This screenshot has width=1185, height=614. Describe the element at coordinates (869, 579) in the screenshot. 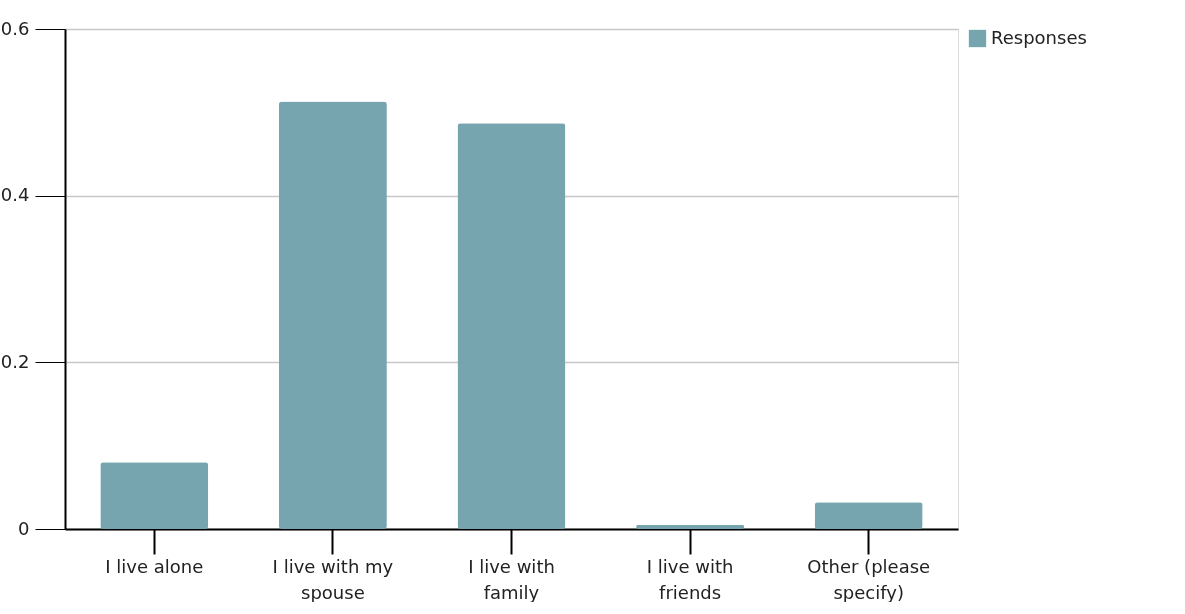

I see `x-tick-label: Other (please specify)` at that location.